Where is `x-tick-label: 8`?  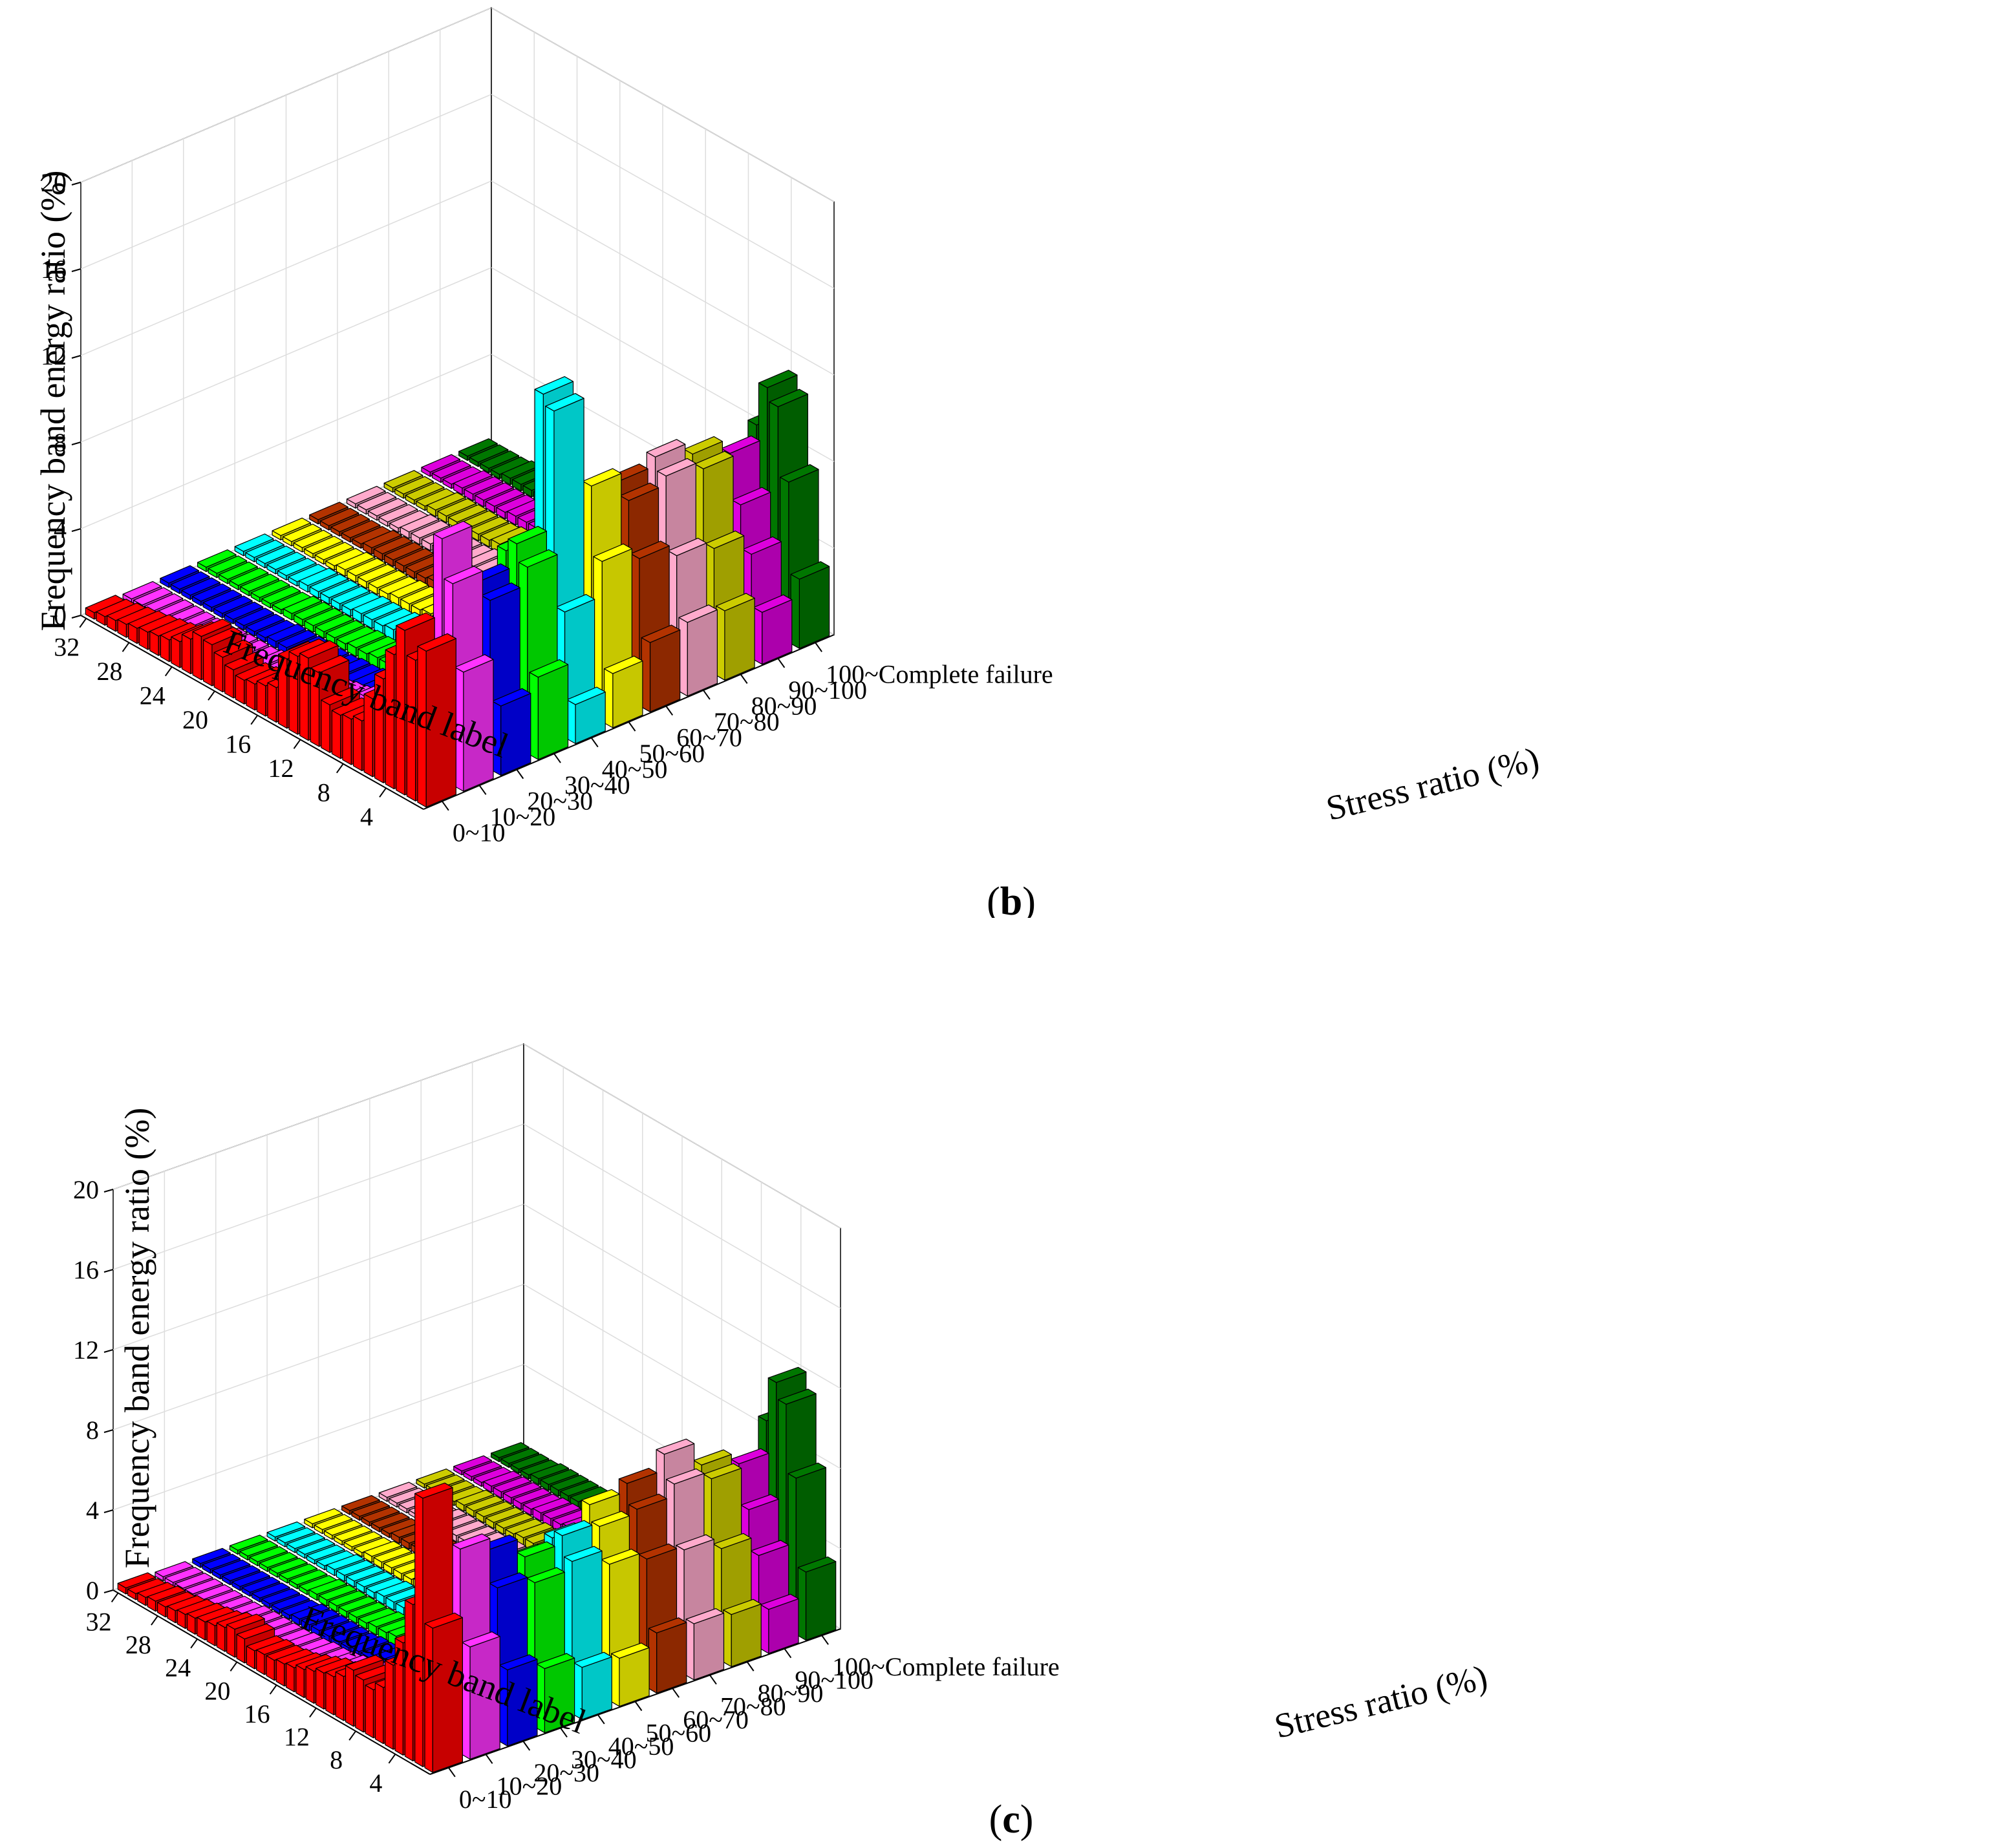 x-tick-label: 8 is located at coordinates (323, 793).